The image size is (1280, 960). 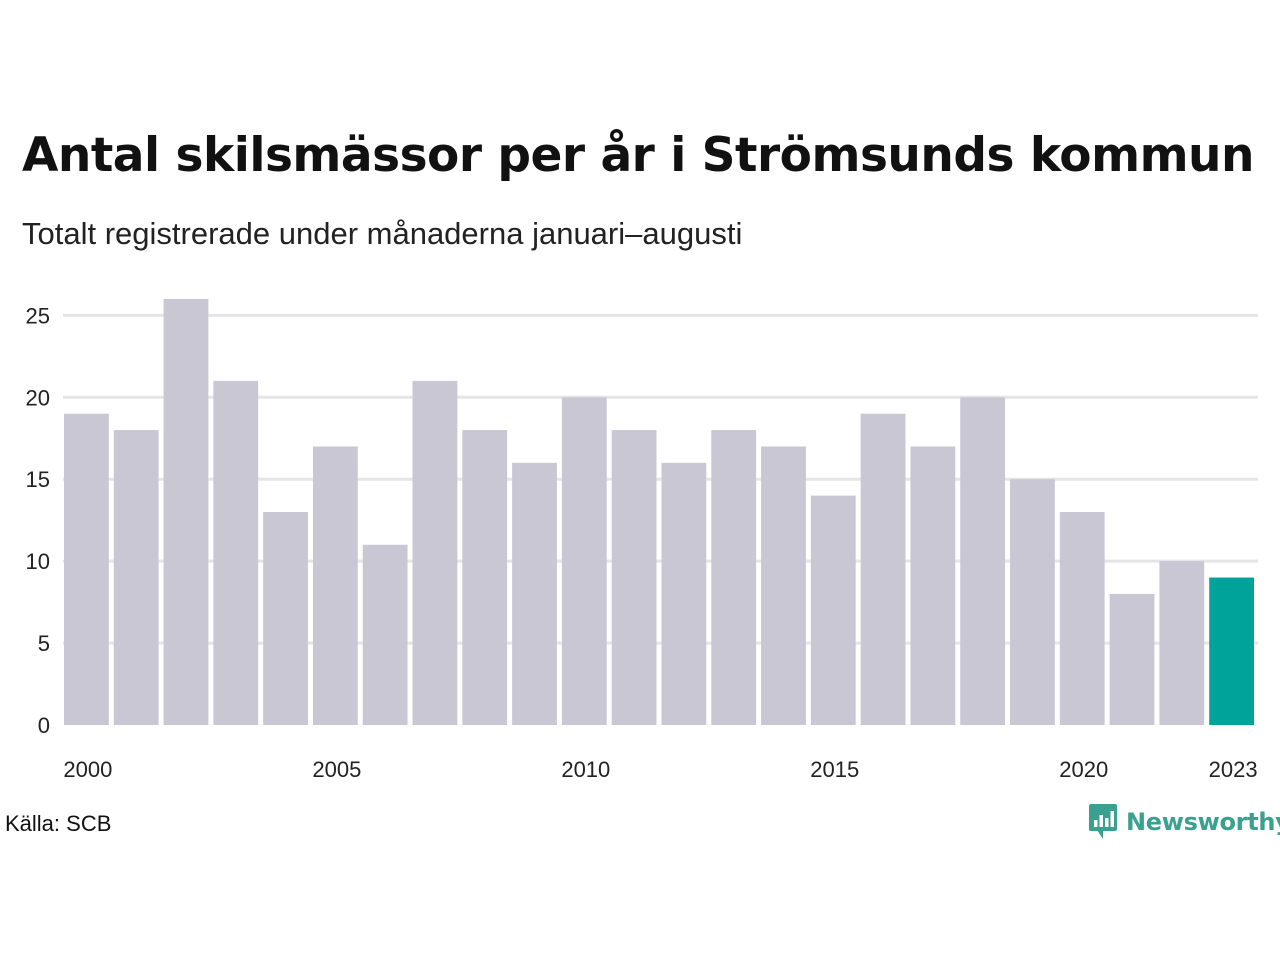 What do you see at coordinates (385, 634) in the screenshot?
I see `bar-2006` at bounding box center [385, 634].